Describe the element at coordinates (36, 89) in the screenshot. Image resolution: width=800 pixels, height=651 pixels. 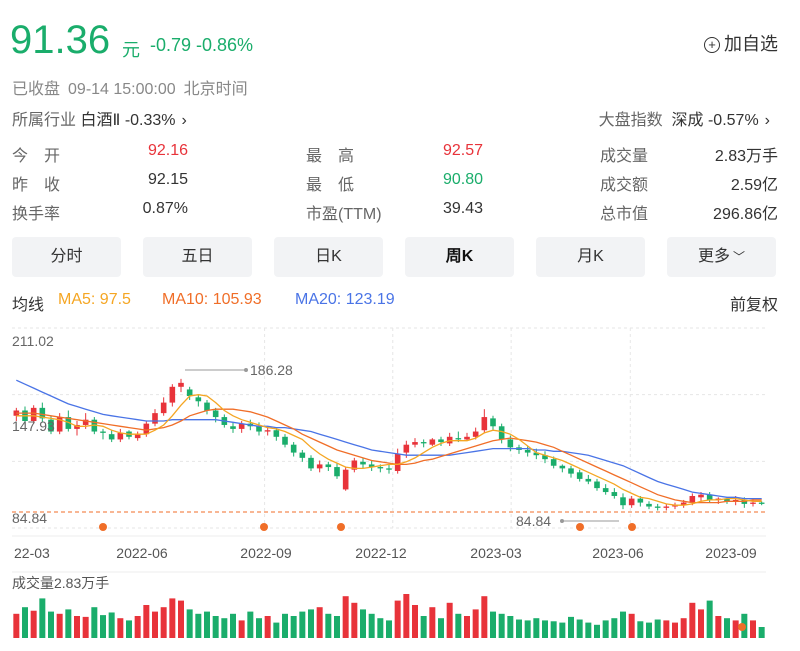
I see `status-text: 已收盘` at that location.